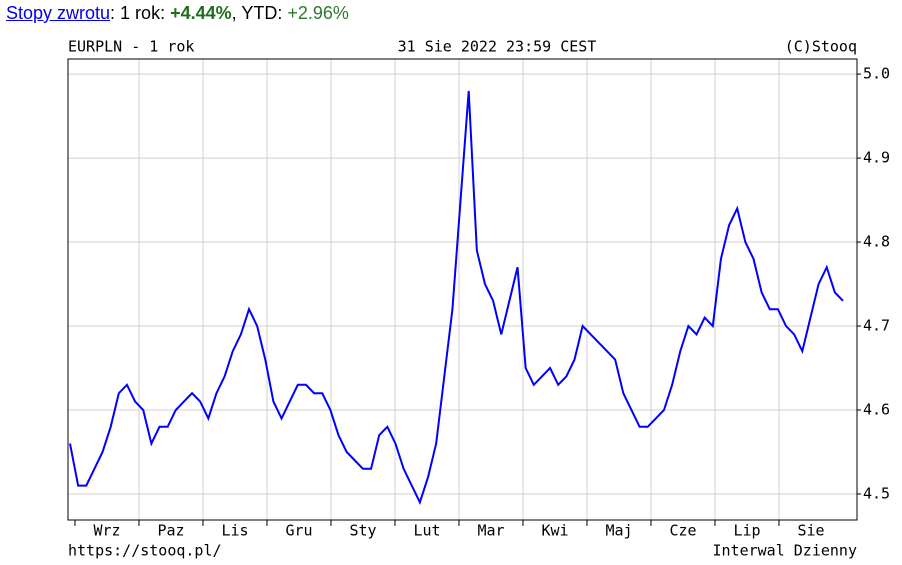 The height and width of the screenshot is (565, 902). Describe the element at coordinates (876, 158) in the screenshot. I see `y-tick-label: 4.9` at that location.